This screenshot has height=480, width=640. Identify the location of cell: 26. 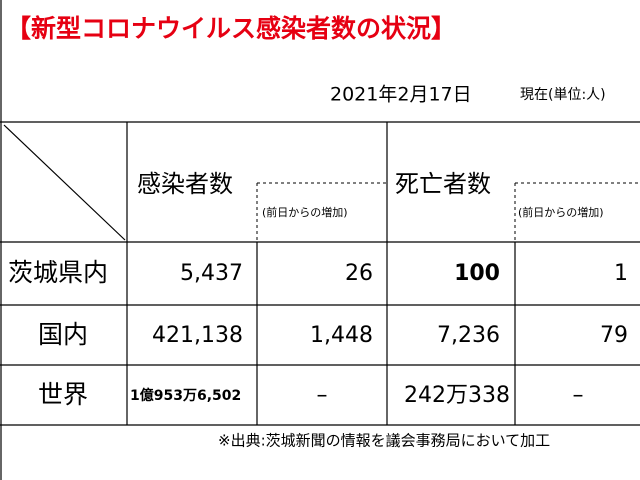
(359, 273).